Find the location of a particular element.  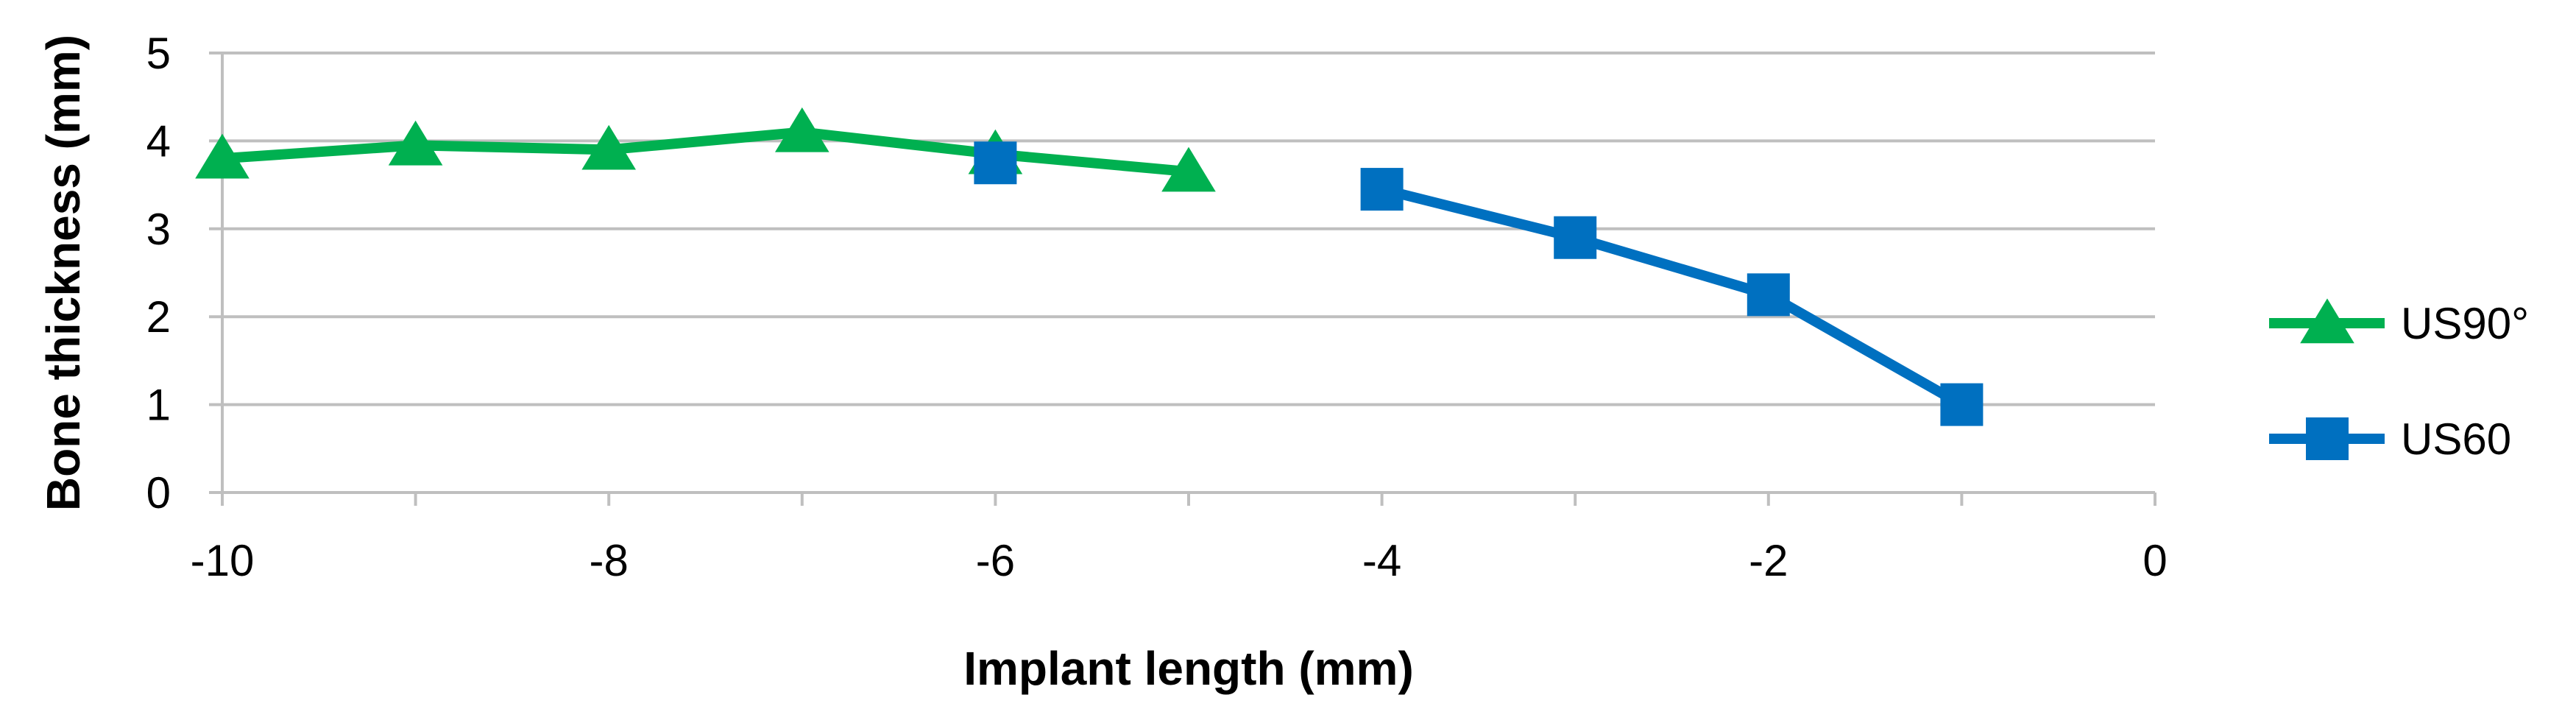

legend: US90° US60 is located at coordinates (2399, 381).